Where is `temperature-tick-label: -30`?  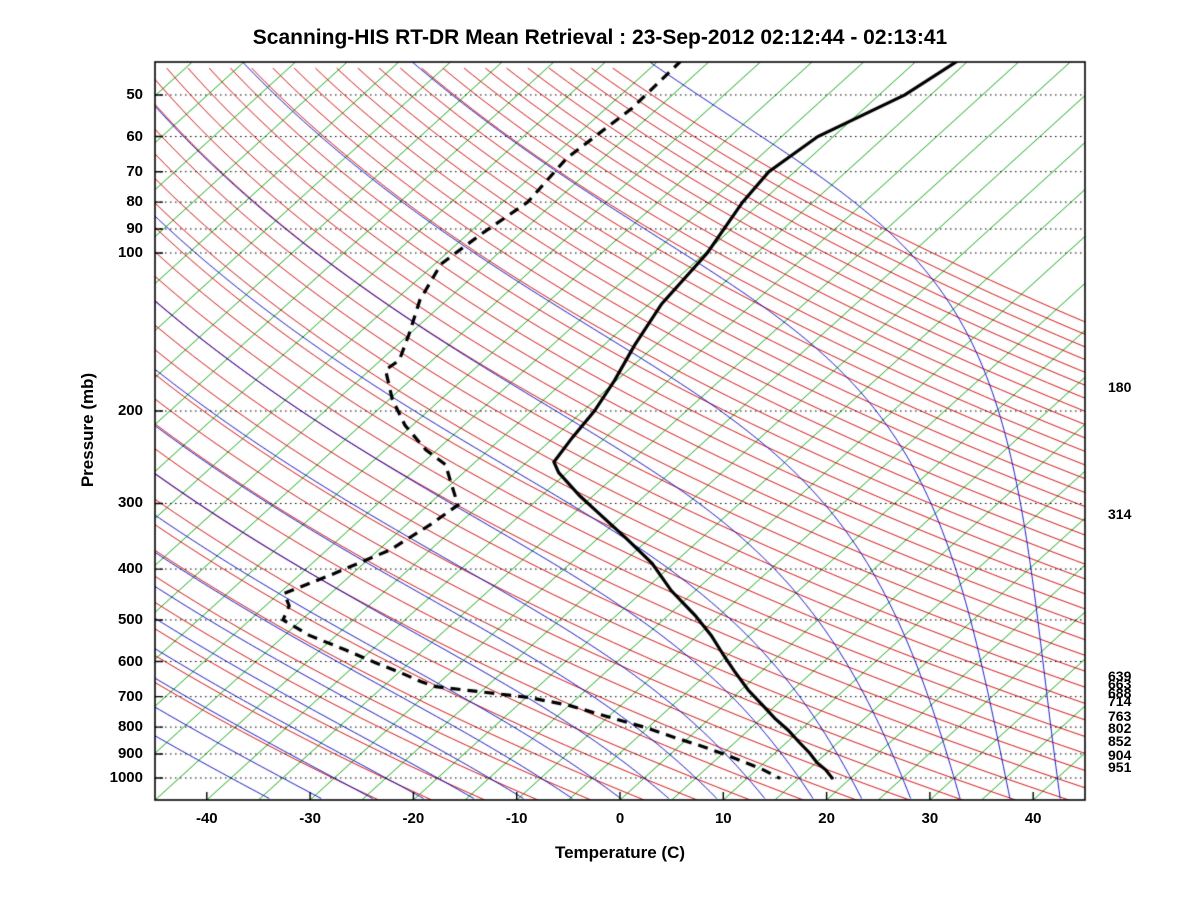 temperature-tick-label: -30 is located at coordinates (310, 818).